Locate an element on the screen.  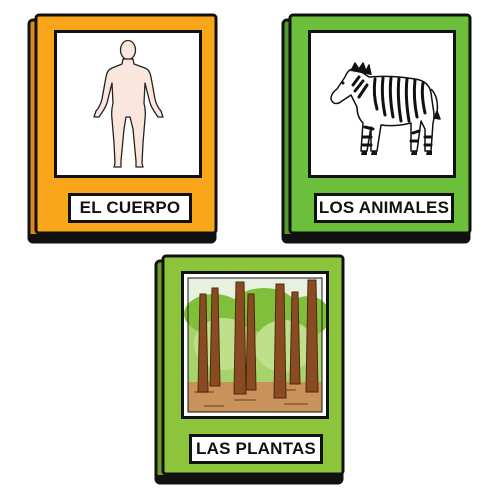
animales-picture-frame is located at coordinates (382, 104).